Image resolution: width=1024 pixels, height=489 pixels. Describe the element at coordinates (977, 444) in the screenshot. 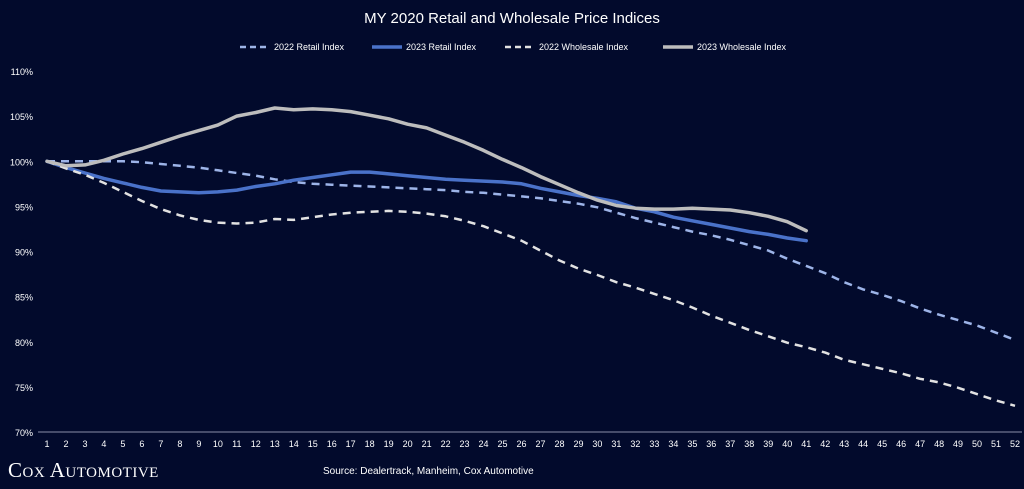

I see `x-tick-label: 50` at that location.